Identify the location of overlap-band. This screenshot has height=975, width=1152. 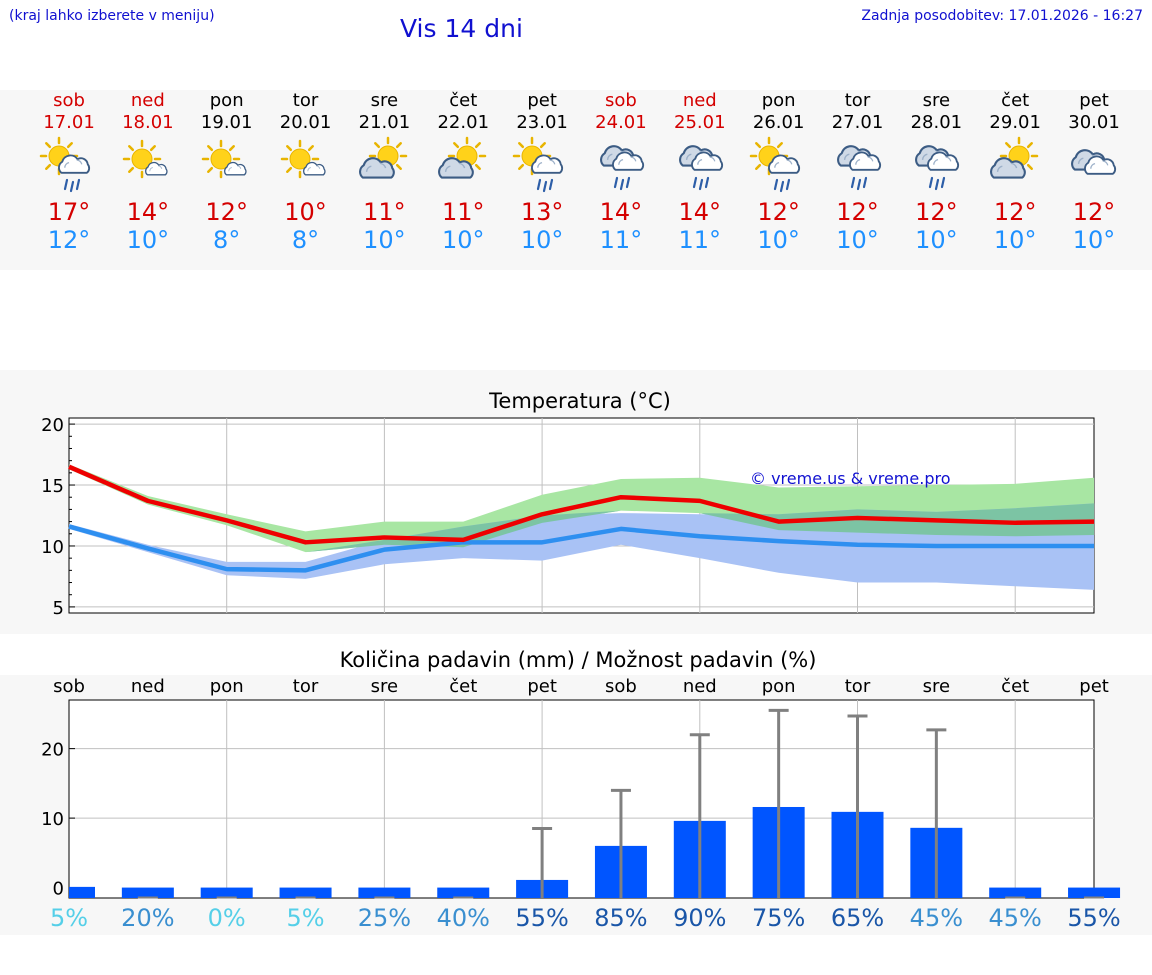
(582, 511).